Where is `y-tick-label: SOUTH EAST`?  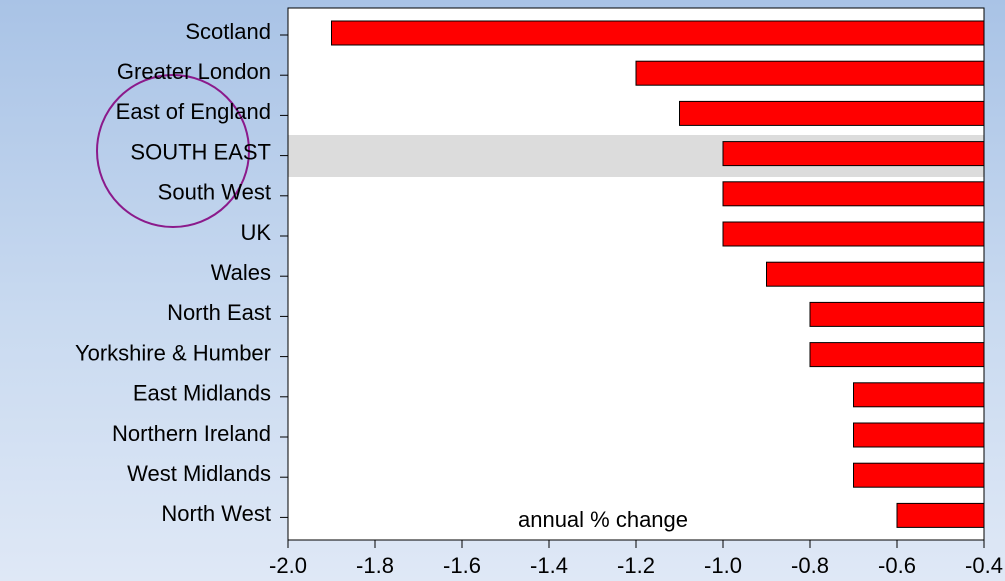 y-tick-label: SOUTH EAST is located at coordinates (200, 151).